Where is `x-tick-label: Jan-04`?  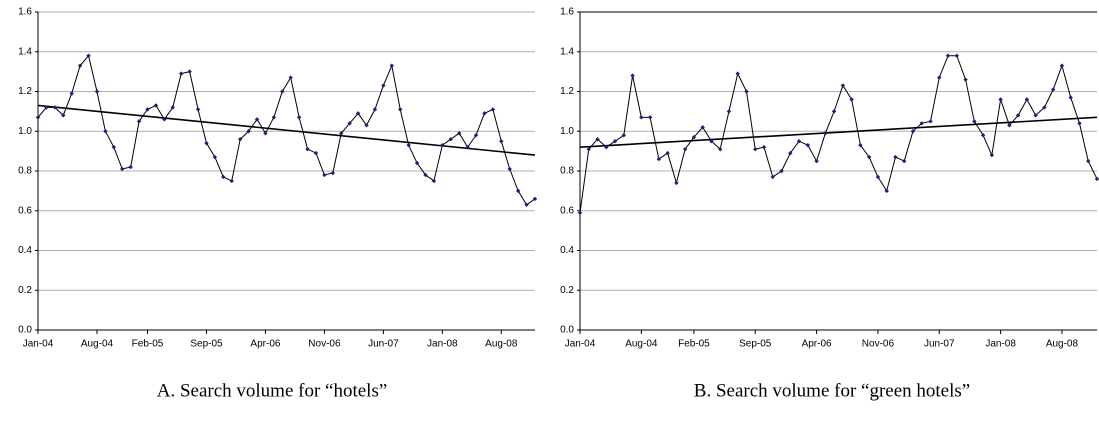
x-tick-label: Jan-04 is located at coordinates (38, 344).